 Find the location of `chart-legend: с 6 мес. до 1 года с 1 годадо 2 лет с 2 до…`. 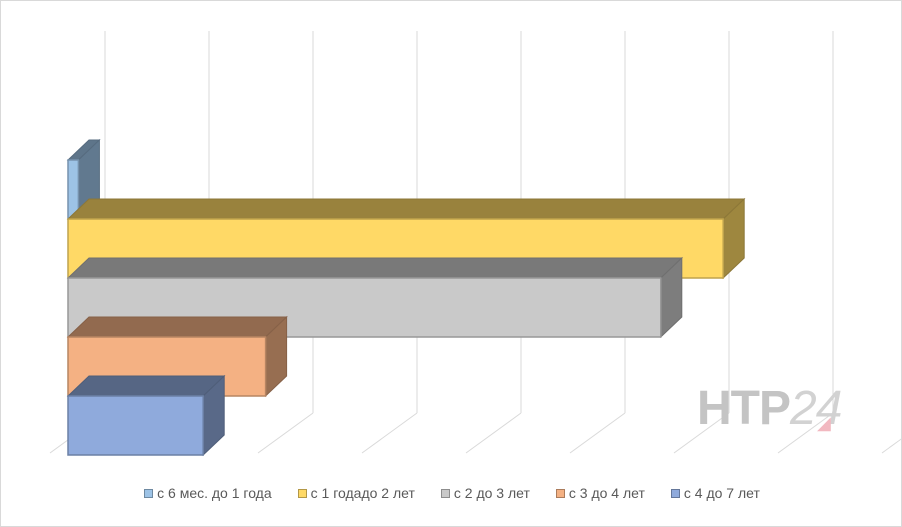

chart-legend: с 6 мес. до 1 года с 1 годадо 2 лет с 2 до… is located at coordinates (451, 493).